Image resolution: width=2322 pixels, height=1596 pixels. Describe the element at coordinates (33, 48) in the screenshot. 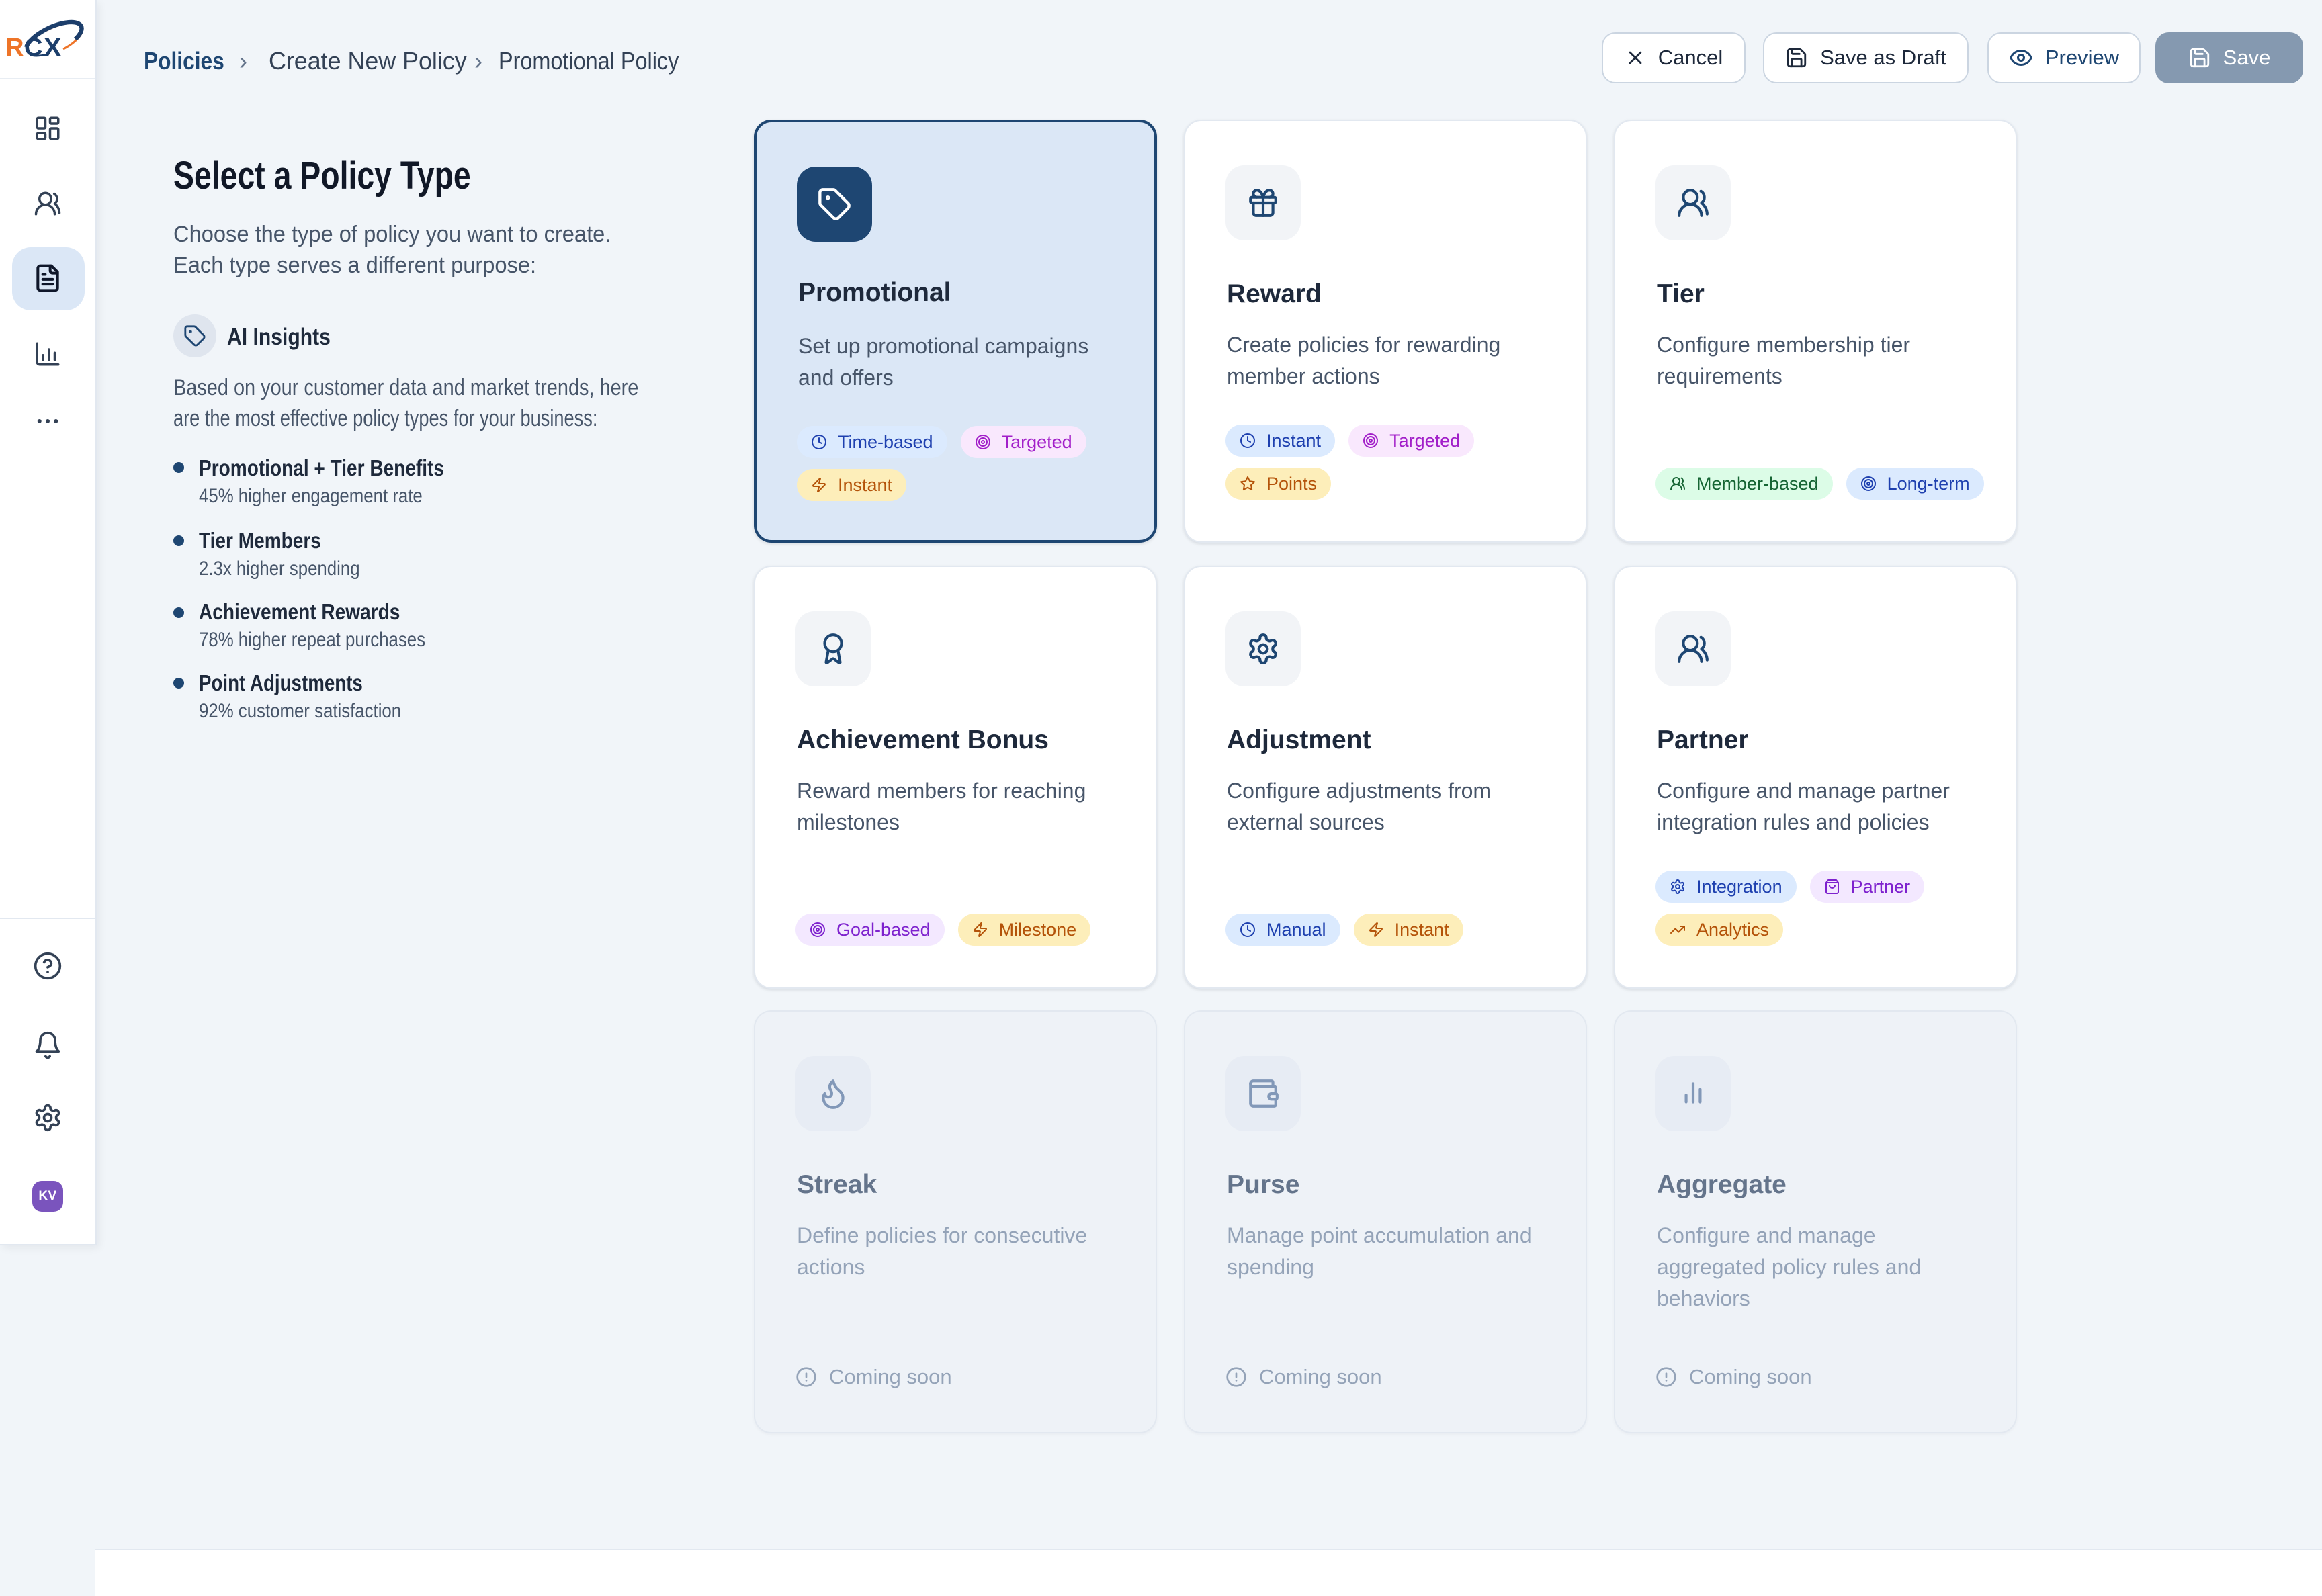

I see `svg-text: C` at that location.